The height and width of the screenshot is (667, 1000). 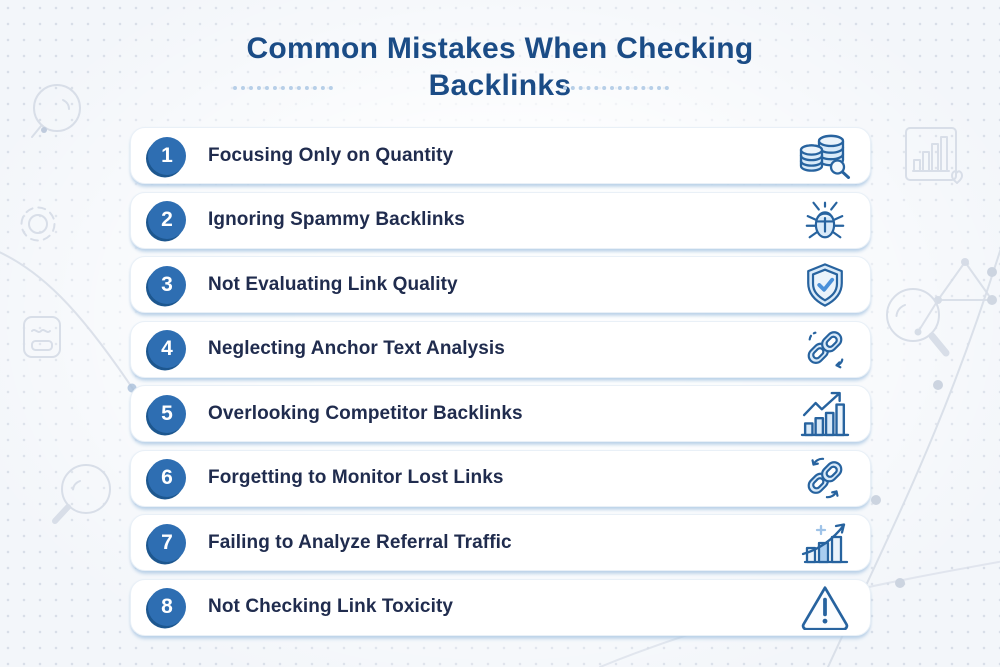 I want to click on page-title: Common Mistakes When Checking Backlinks, so click(x=500, y=67).